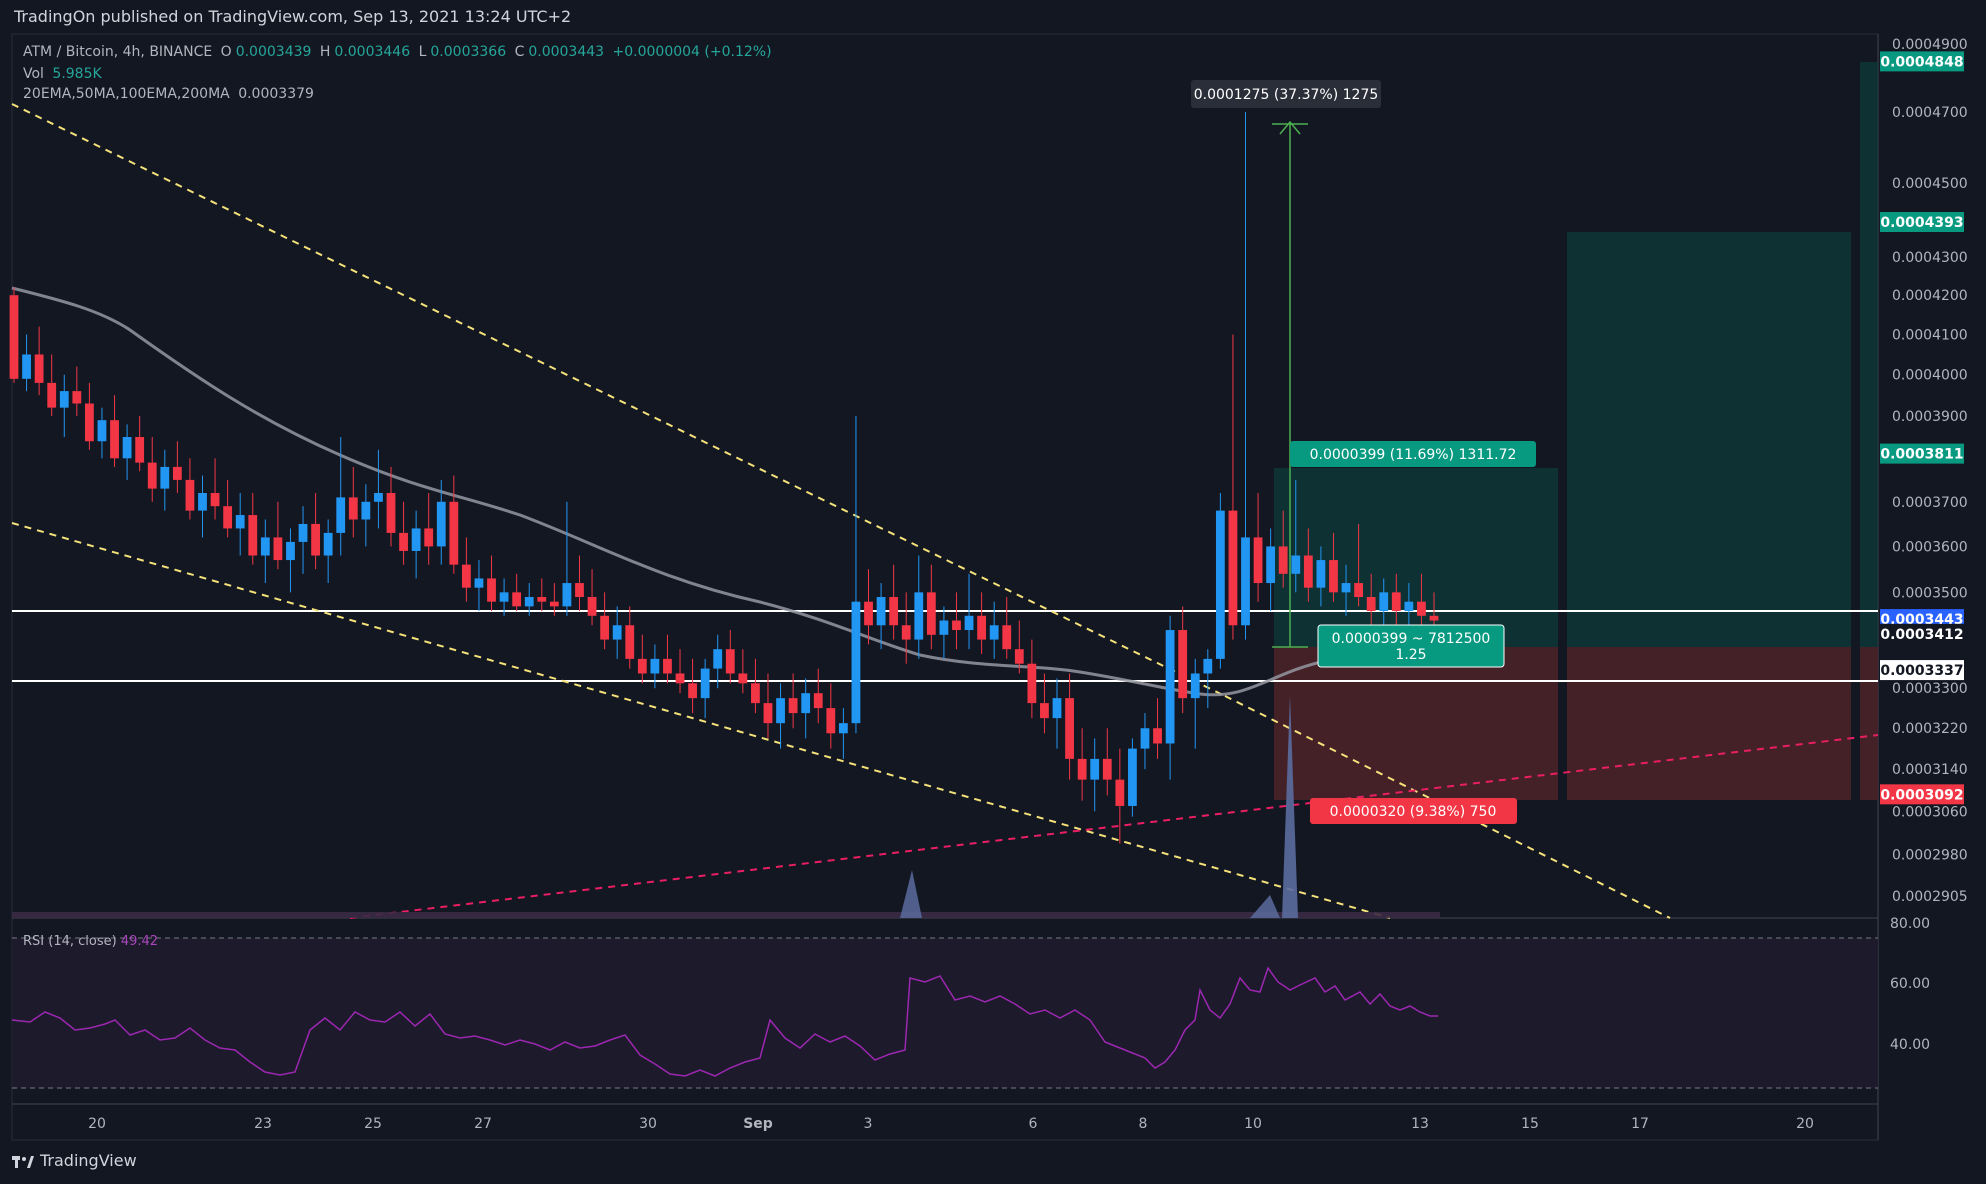 The height and width of the screenshot is (1184, 1986). Describe the element at coordinates (1114, 826) in the screenshot. I see `ascending-trendline` at that location.